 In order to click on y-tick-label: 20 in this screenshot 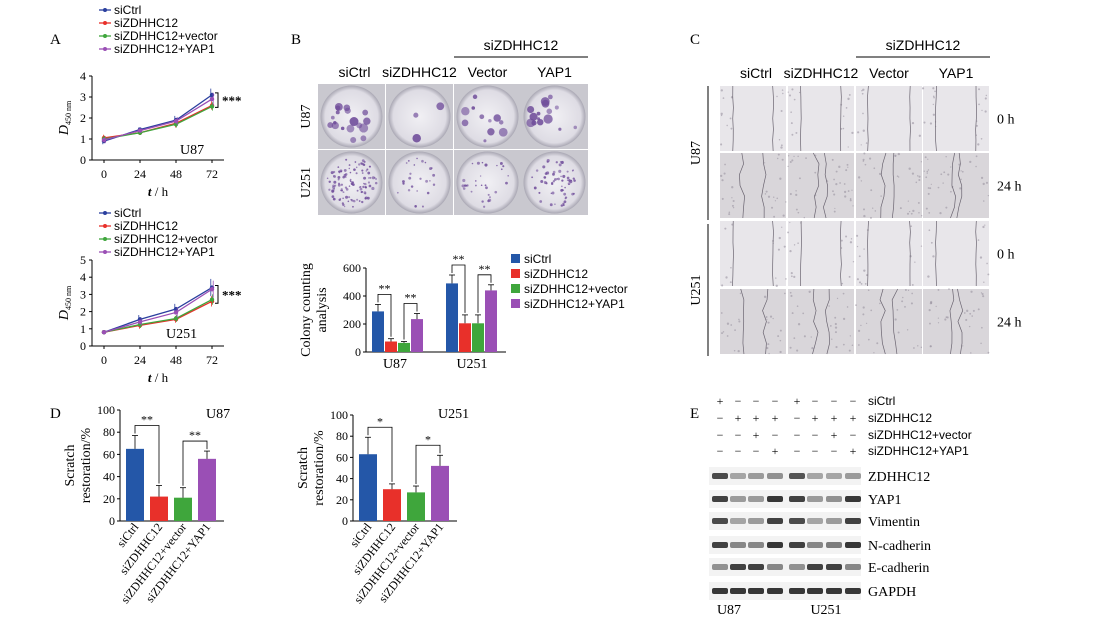, I will do `click(109, 499)`.